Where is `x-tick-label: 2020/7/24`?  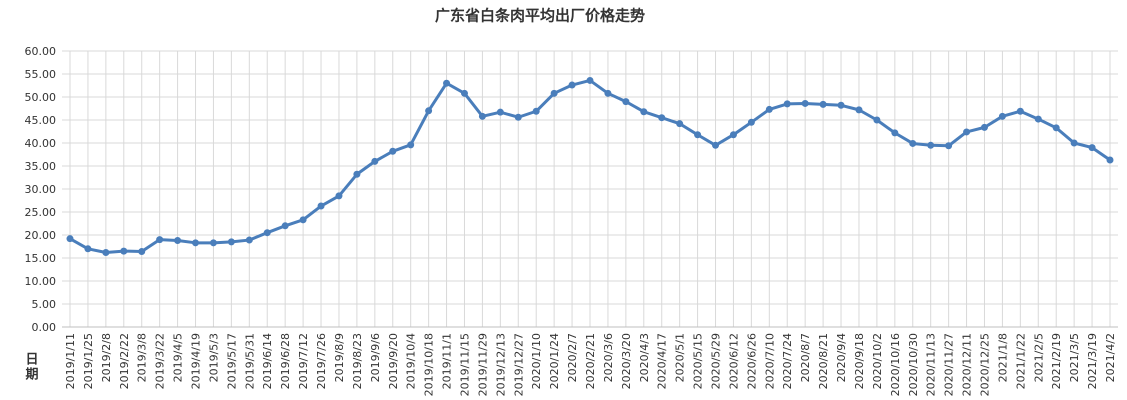
x-tick-label: 2020/7/24 is located at coordinates (787, 361).